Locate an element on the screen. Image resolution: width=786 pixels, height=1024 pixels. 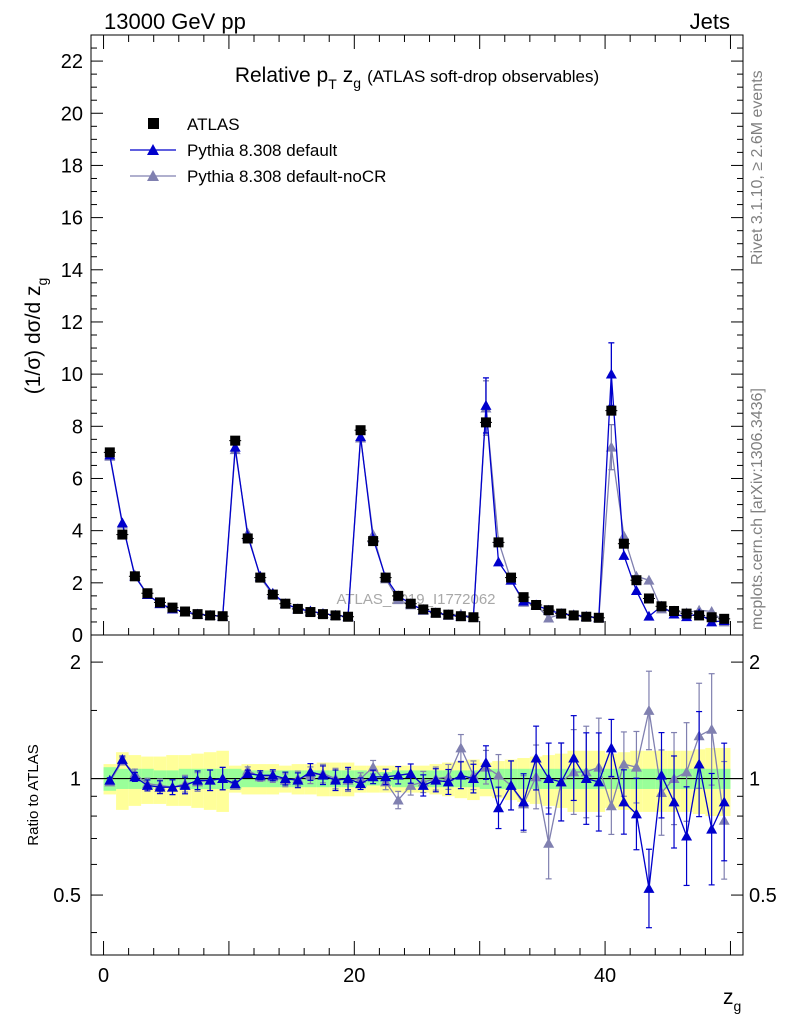
main-ytick-label: 0 is located at coordinates (77, 636).